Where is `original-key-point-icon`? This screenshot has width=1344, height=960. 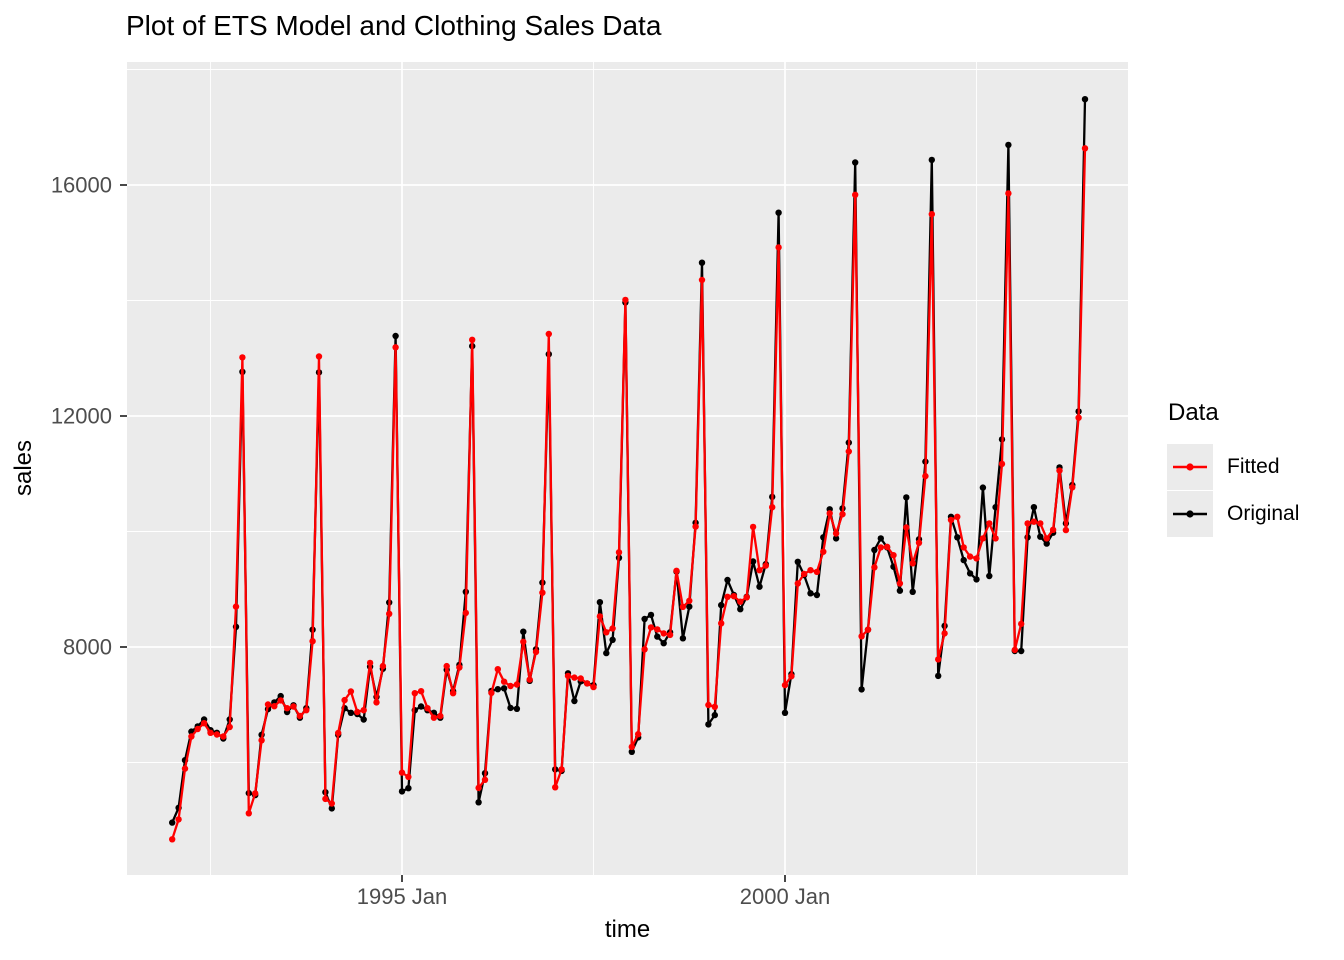 original-key-point-icon is located at coordinates (1190, 513).